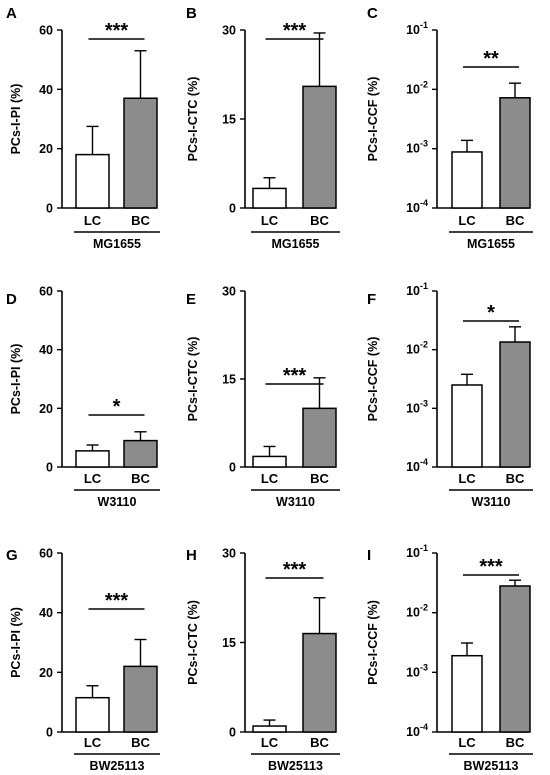 Image resolution: width=550 pixels, height=775 pixels. Describe the element at coordinates (491, 313) in the screenshot. I see `significance-label: *` at that location.